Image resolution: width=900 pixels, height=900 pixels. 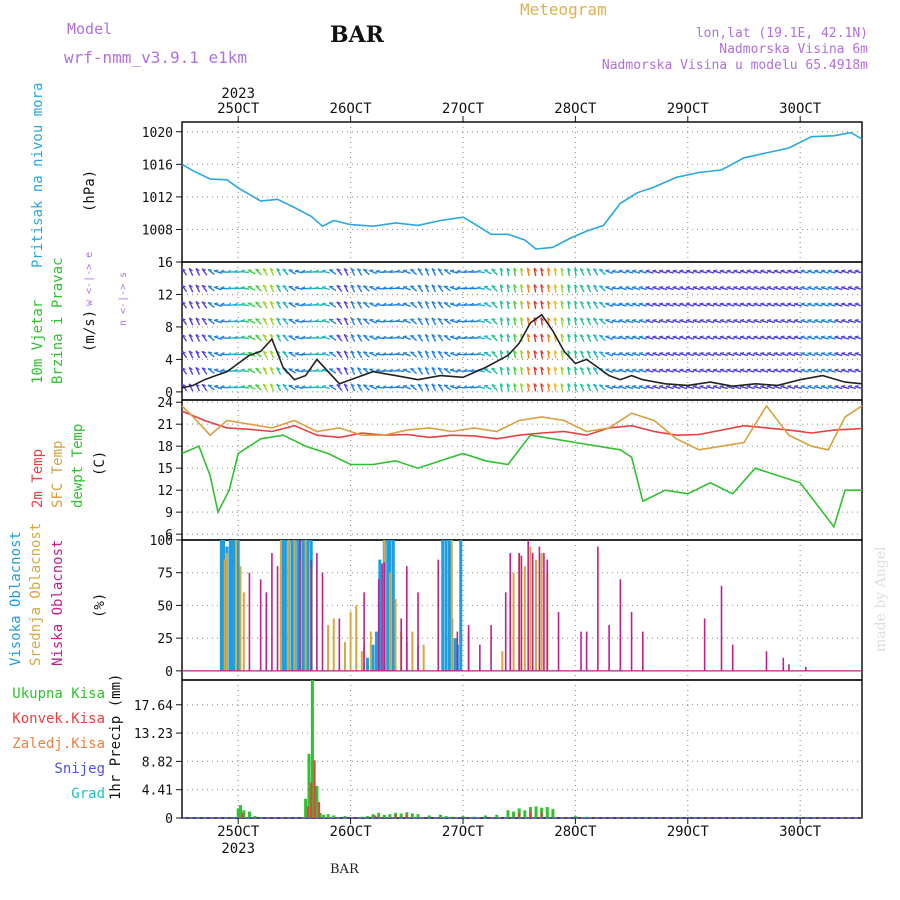 What do you see at coordinates (169, 328) in the screenshot?
I see `y-tick-label: 8` at bounding box center [169, 328].